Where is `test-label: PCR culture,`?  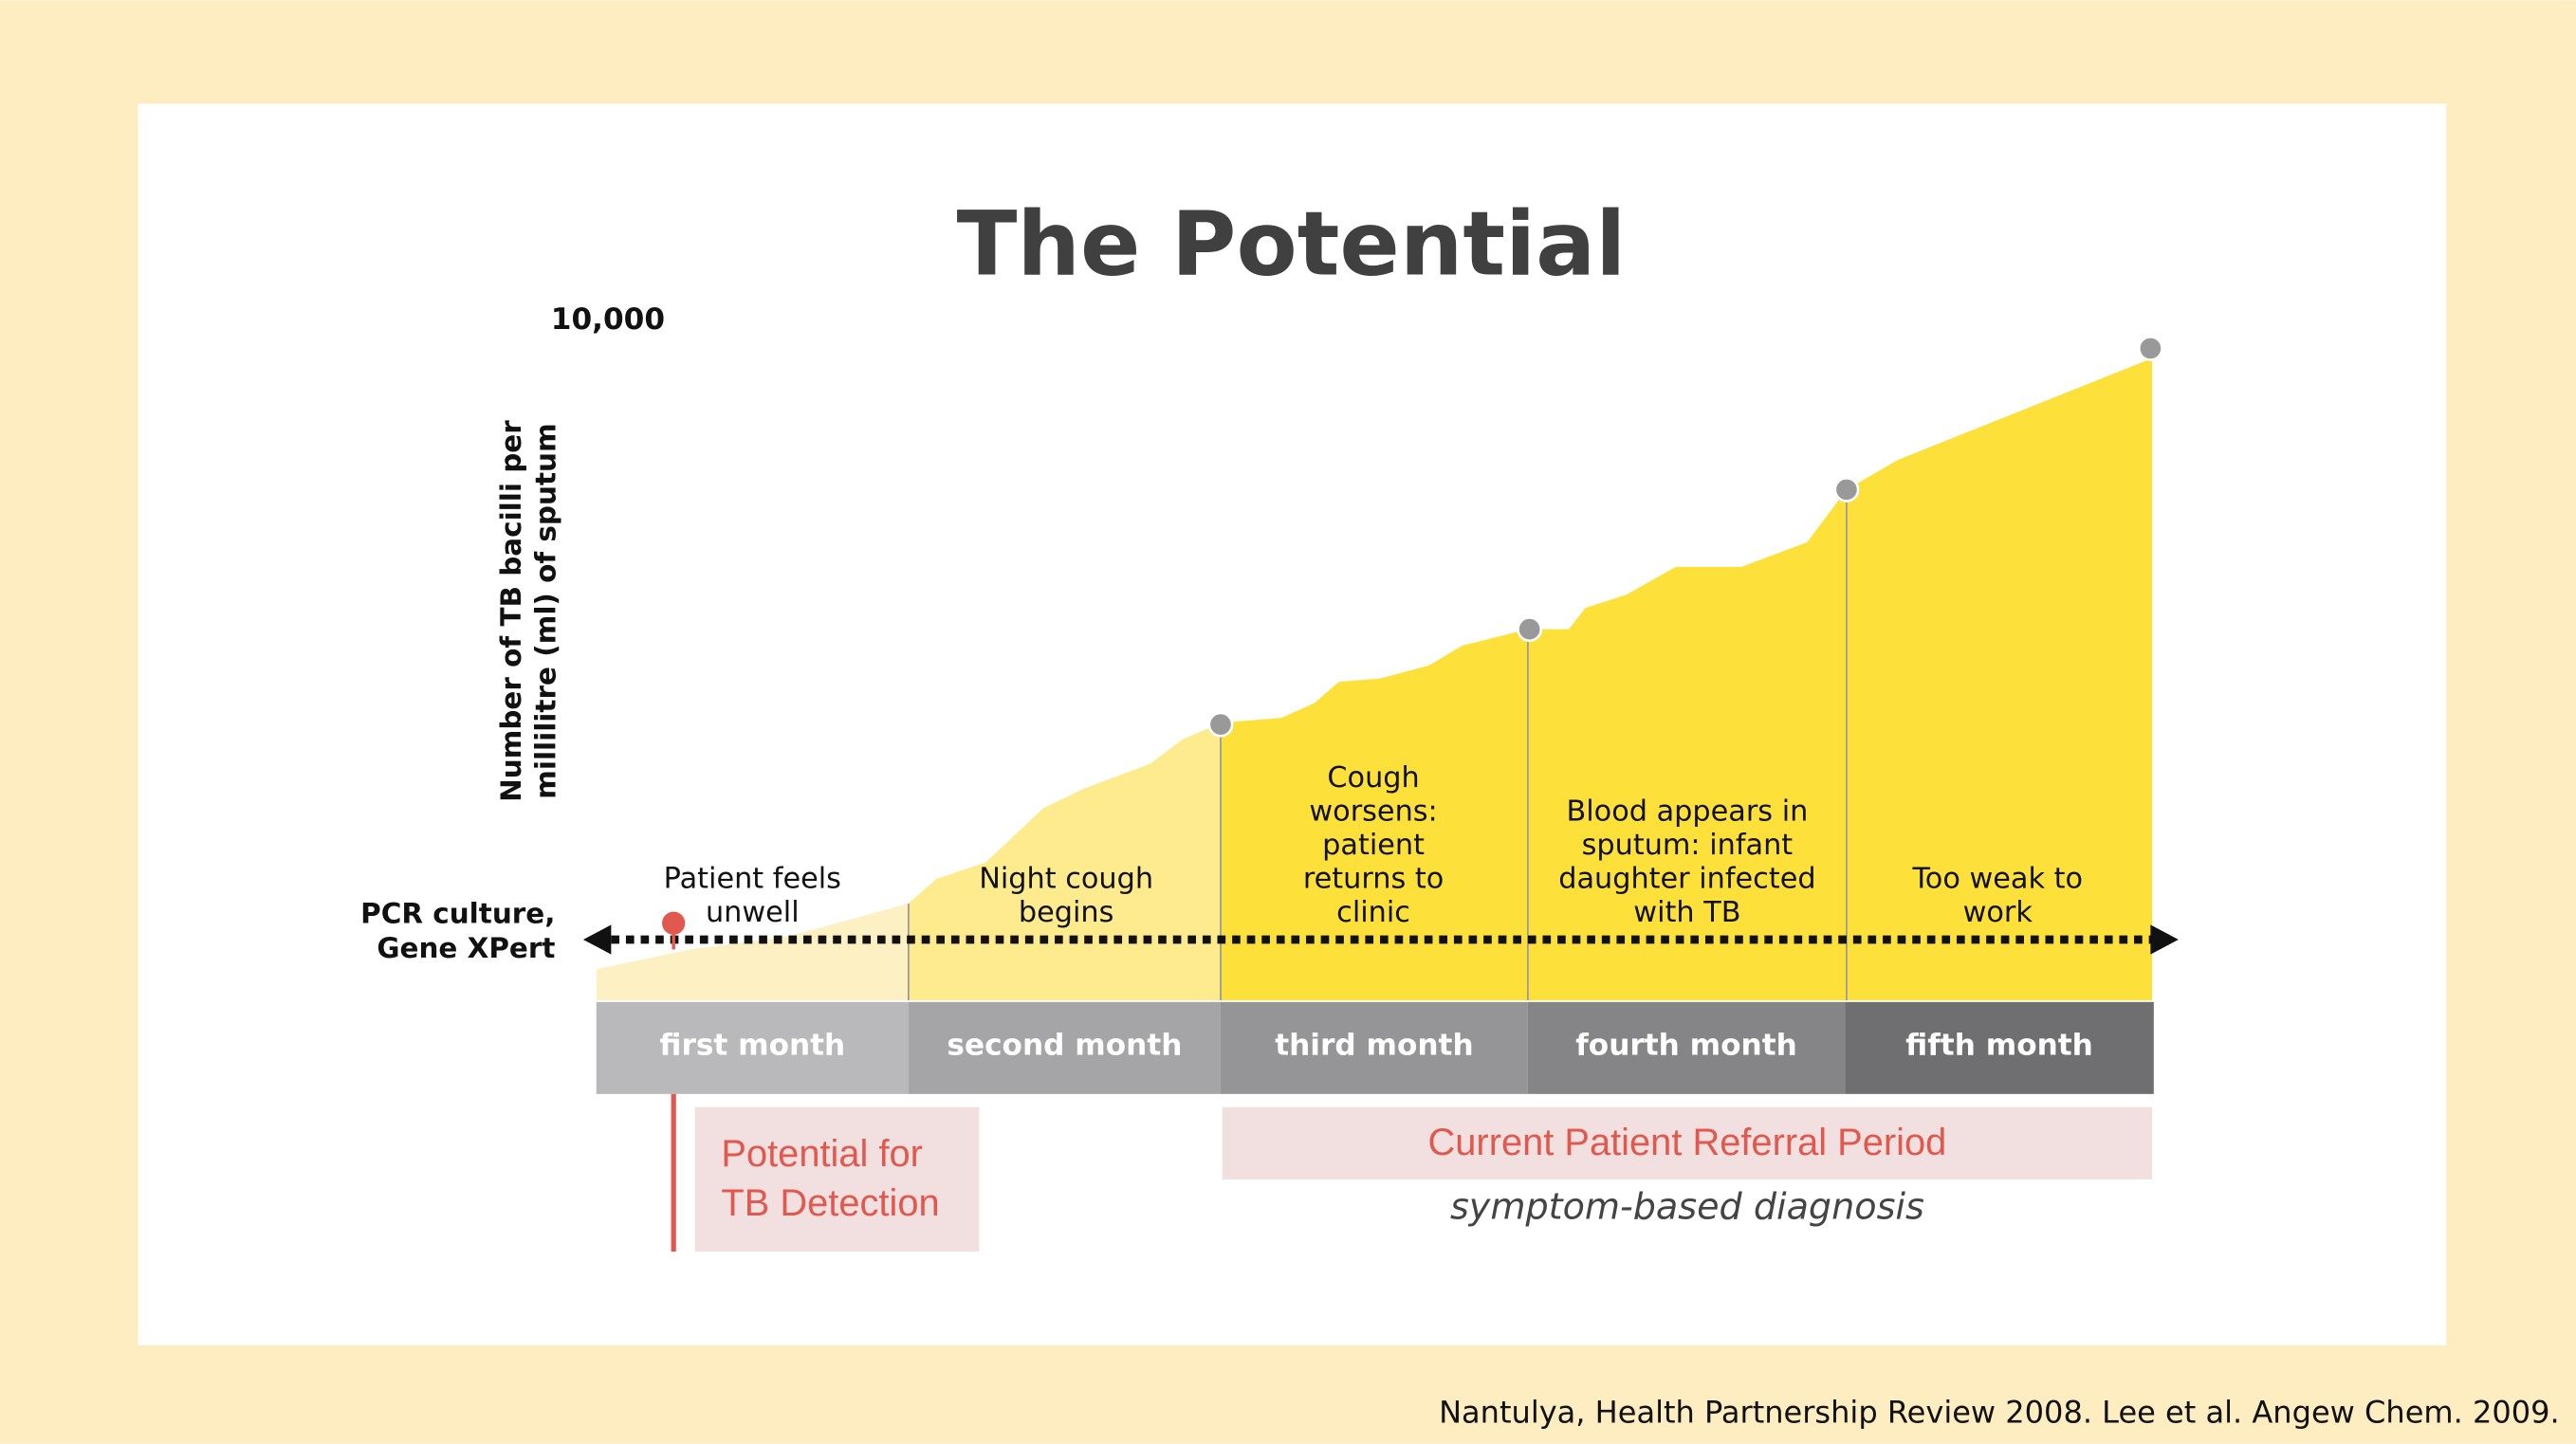 test-label: PCR culture, is located at coordinates (457, 914).